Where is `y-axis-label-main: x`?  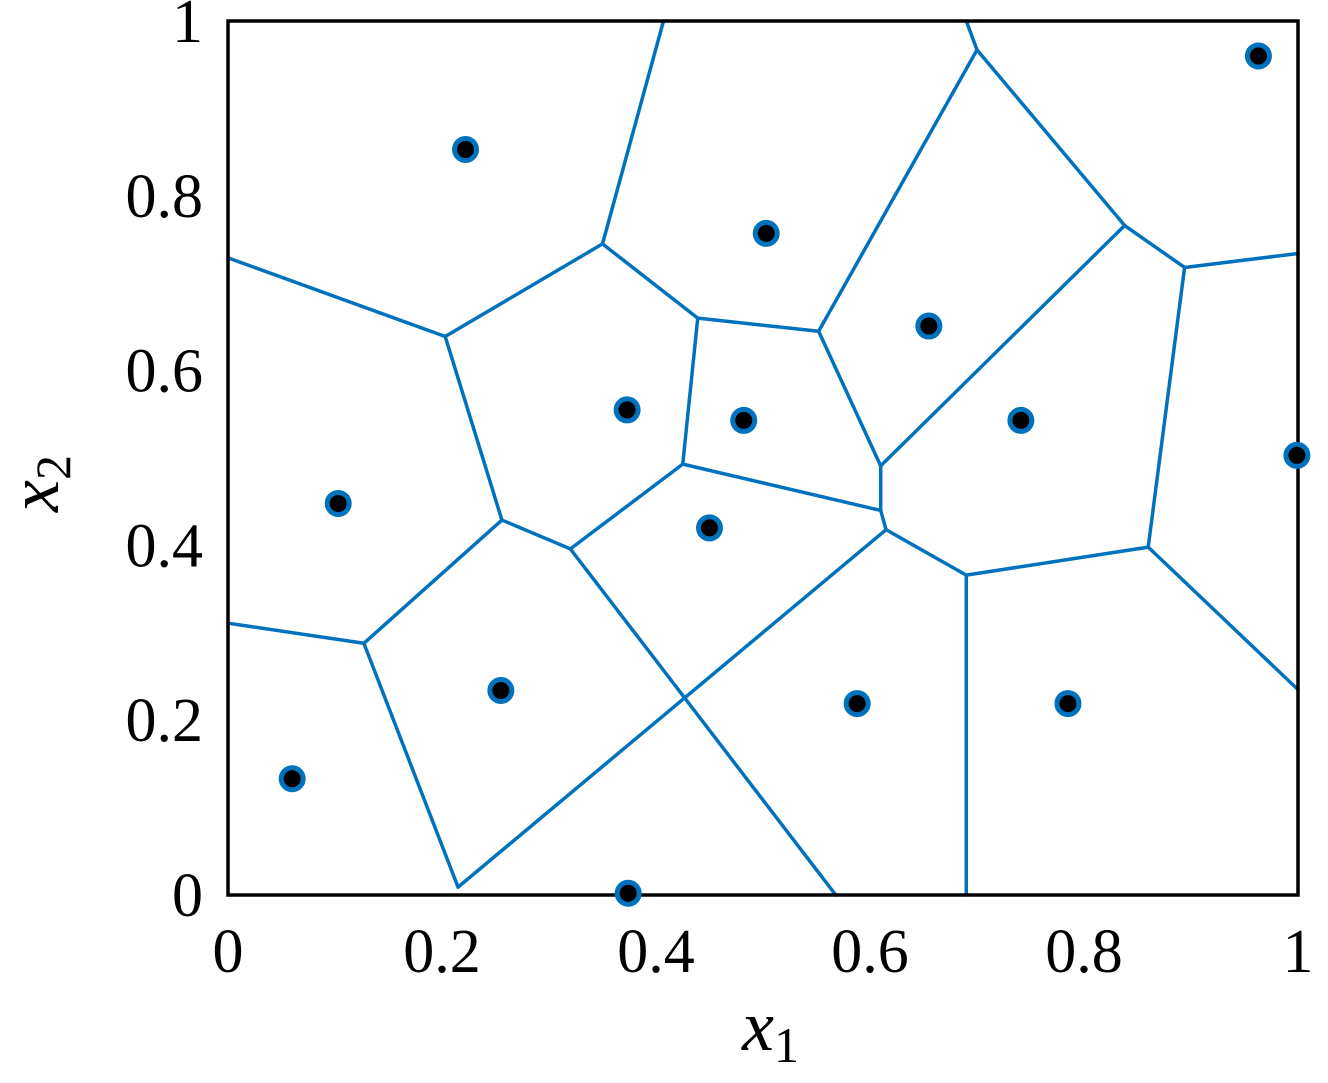 y-axis-label-main: x is located at coordinates (37, 496).